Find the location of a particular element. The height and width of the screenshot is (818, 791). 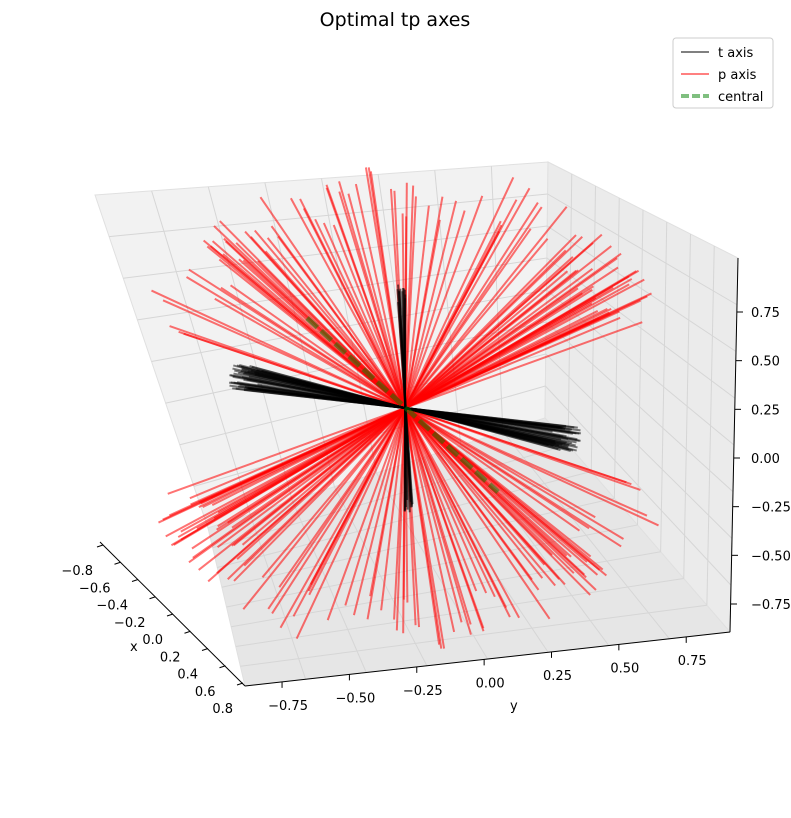

y-axis-label: y is located at coordinates (514, 706).